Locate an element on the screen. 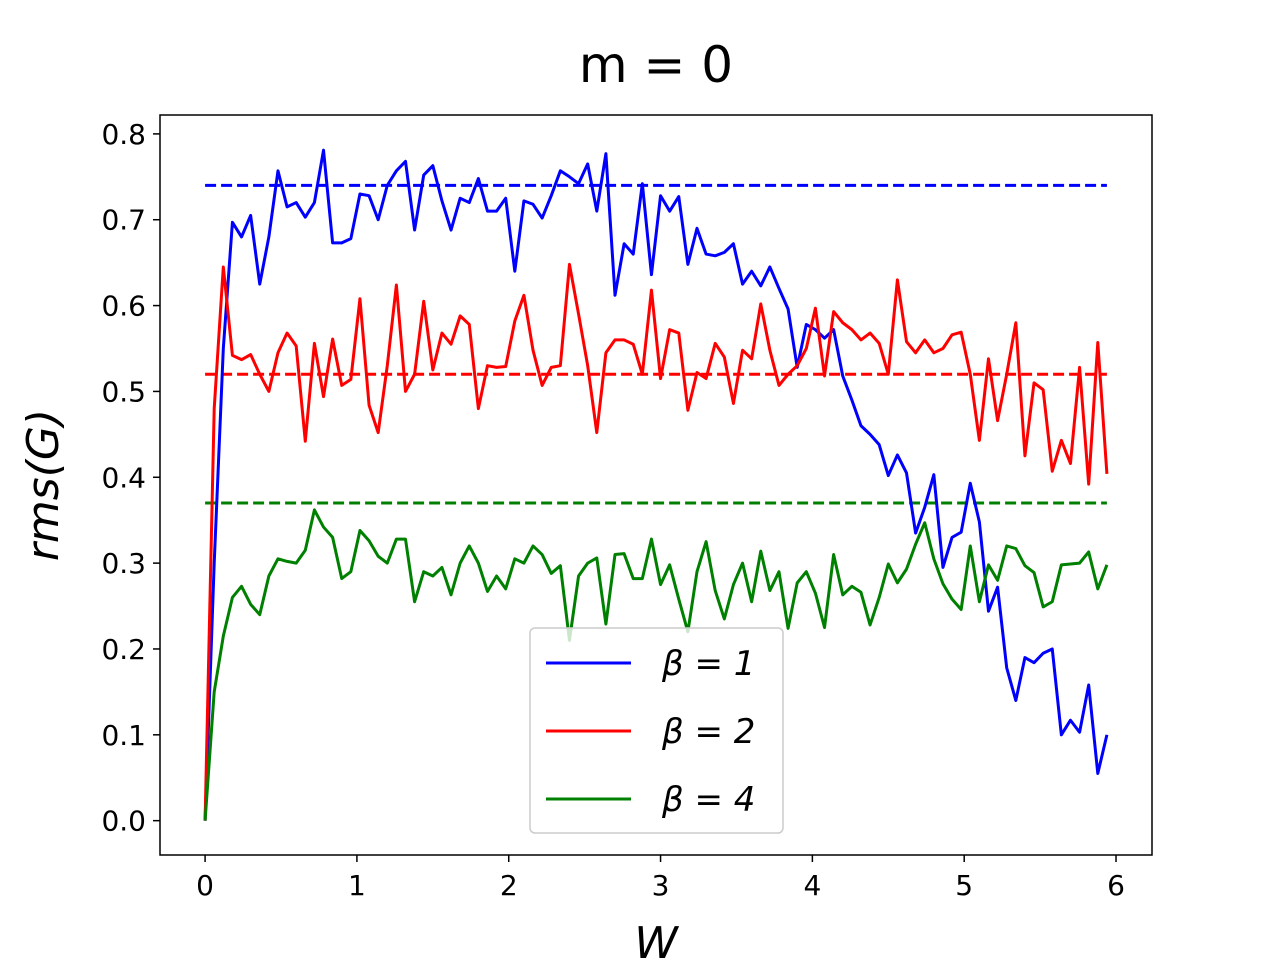  x-tick-label: 5 is located at coordinates (964, 885).